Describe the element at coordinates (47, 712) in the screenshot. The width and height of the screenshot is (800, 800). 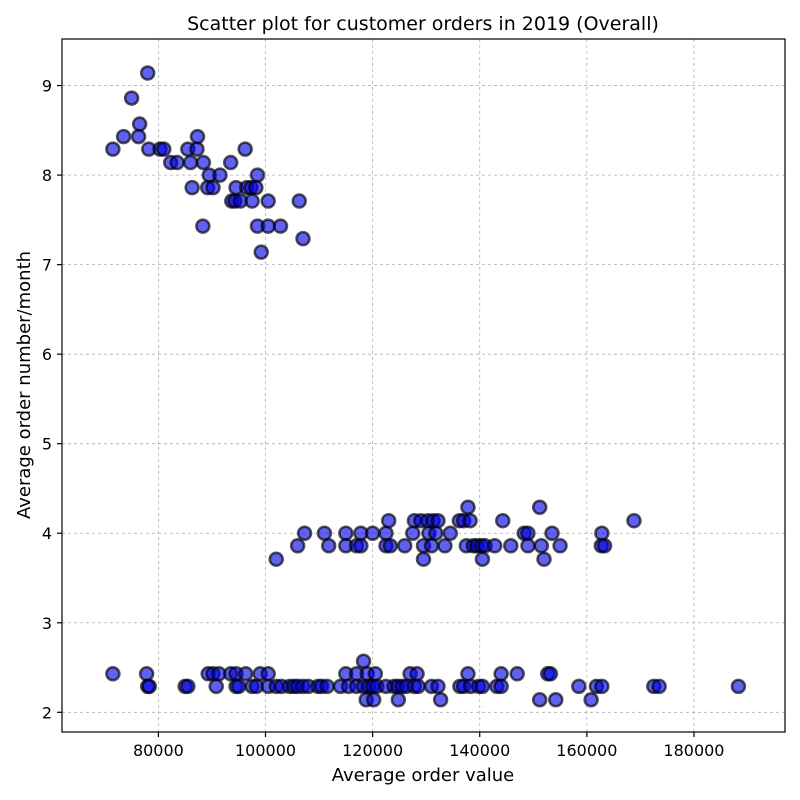
I see `y-tick-label: 2` at that location.